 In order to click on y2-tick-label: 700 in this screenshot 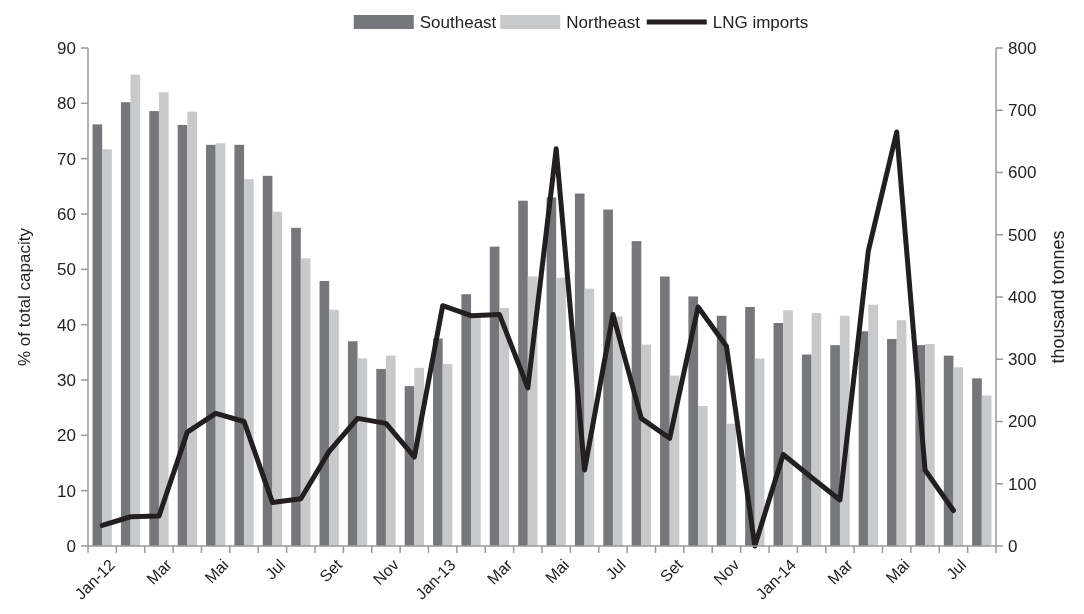, I will do `click(1022, 111)`.